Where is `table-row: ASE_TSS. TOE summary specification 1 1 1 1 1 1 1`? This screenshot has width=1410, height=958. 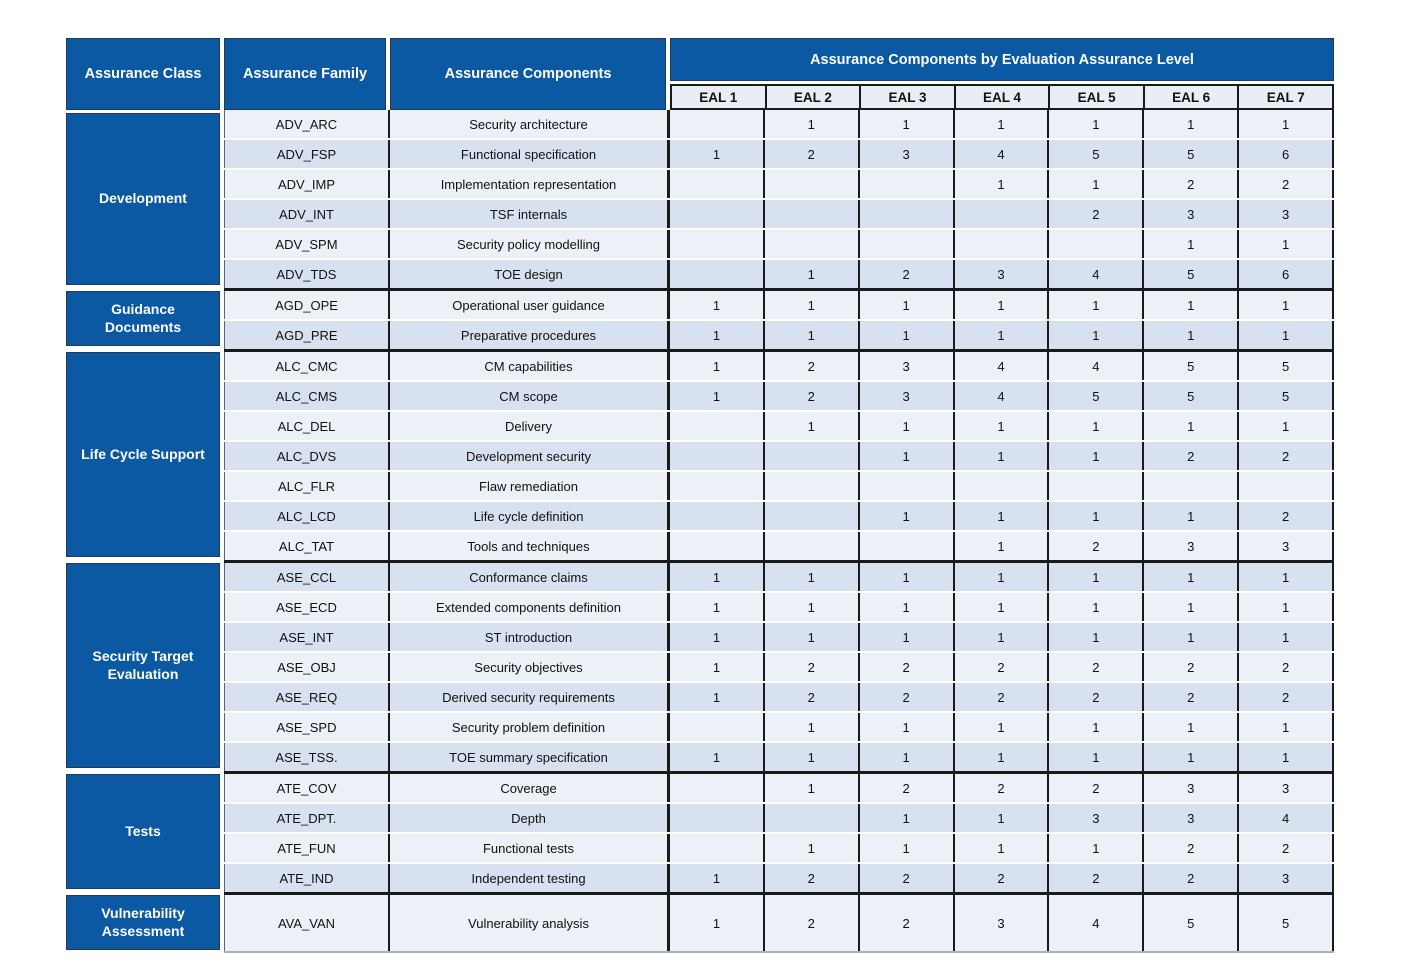
table-row: ASE_TSS. TOE summary specification 1 1 1 1 1 1 1 is located at coordinates (779, 756).